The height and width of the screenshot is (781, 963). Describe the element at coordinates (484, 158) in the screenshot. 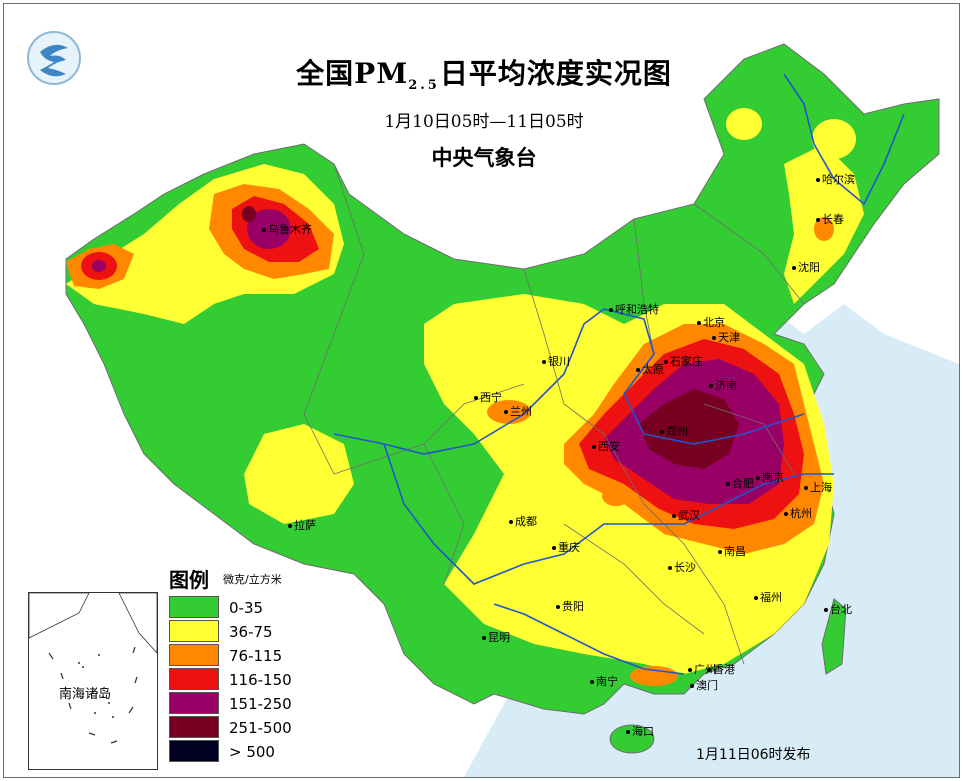

I see `organization-name: 中央气象台` at that location.